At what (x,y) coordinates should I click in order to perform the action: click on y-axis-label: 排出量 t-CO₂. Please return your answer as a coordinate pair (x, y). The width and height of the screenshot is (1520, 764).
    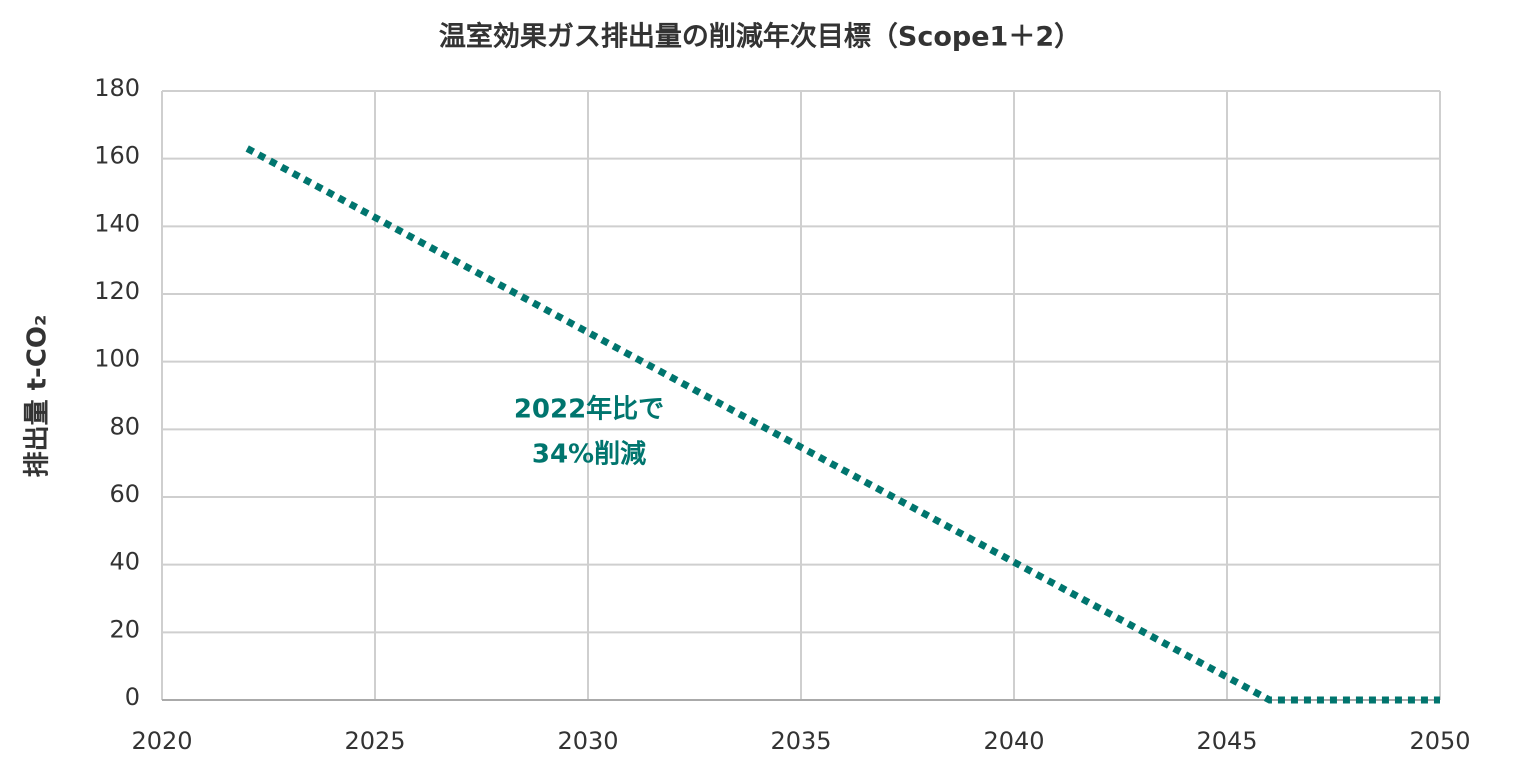
    Looking at the image, I should click on (38, 396).